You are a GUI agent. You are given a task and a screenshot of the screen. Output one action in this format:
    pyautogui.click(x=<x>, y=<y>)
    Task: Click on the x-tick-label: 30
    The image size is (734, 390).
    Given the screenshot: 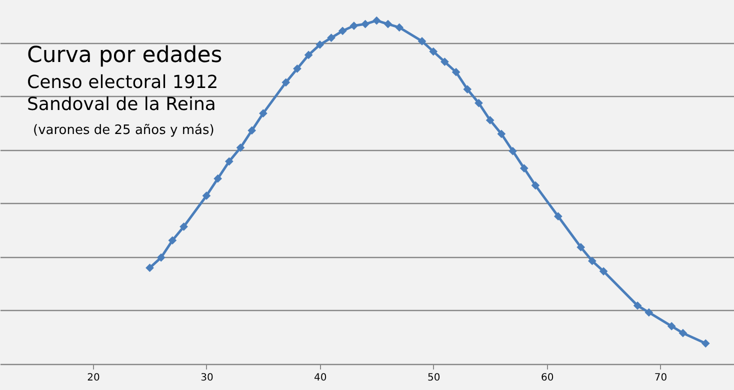 What is the action you would take?
    pyautogui.click(x=207, y=378)
    